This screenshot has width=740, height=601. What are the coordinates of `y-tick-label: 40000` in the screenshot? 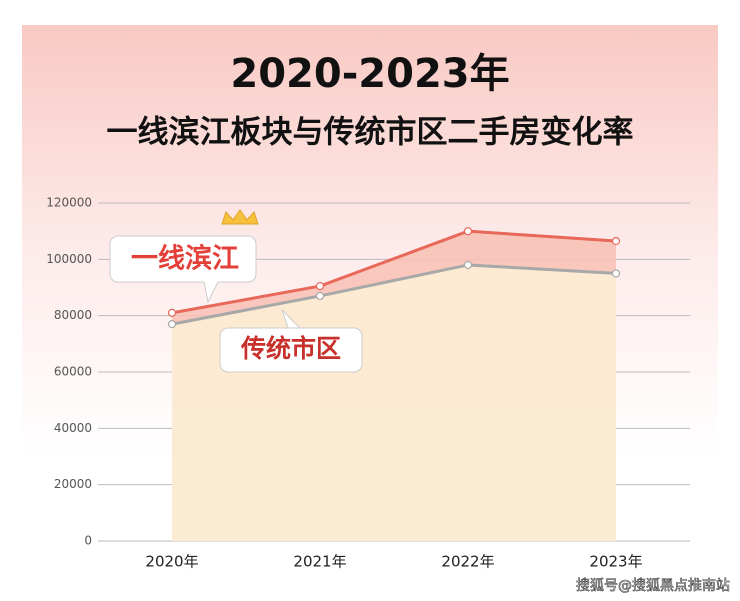 It's located at (73, 428).